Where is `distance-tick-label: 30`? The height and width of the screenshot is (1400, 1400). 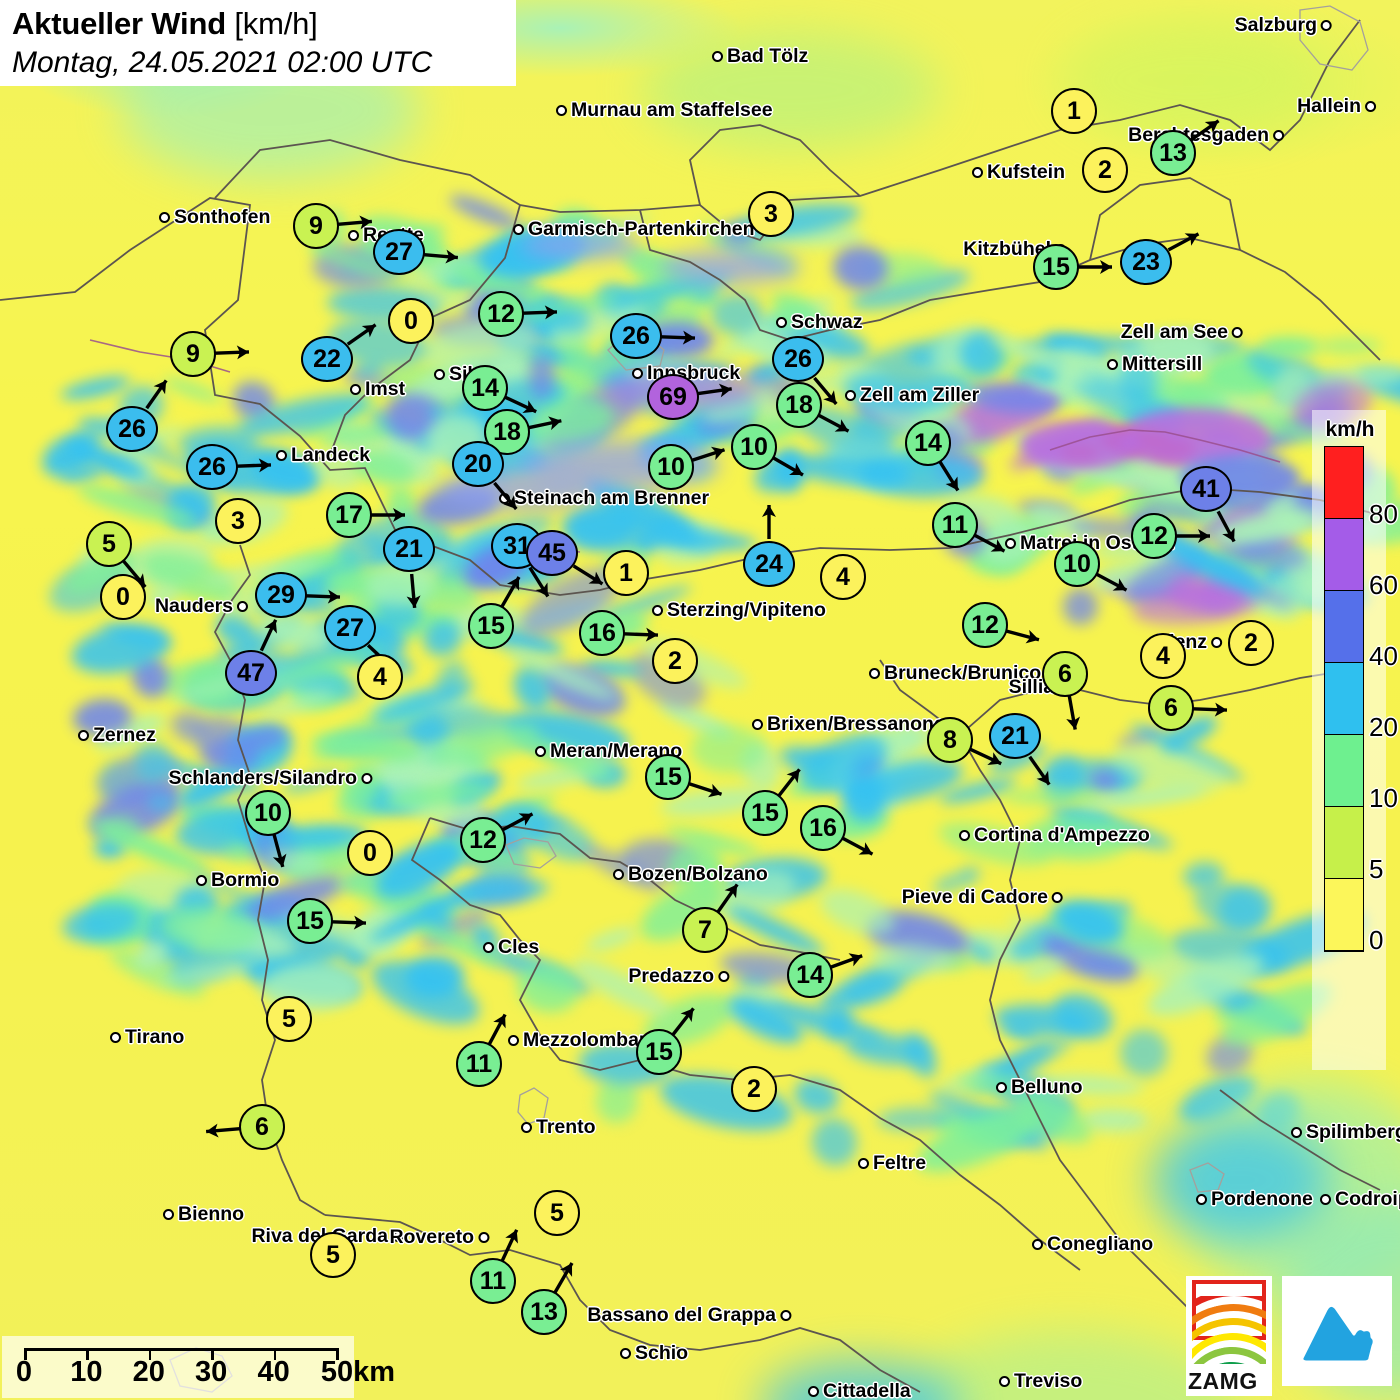
distance-tick-label: 30 is located at coordinates (211, 1372).